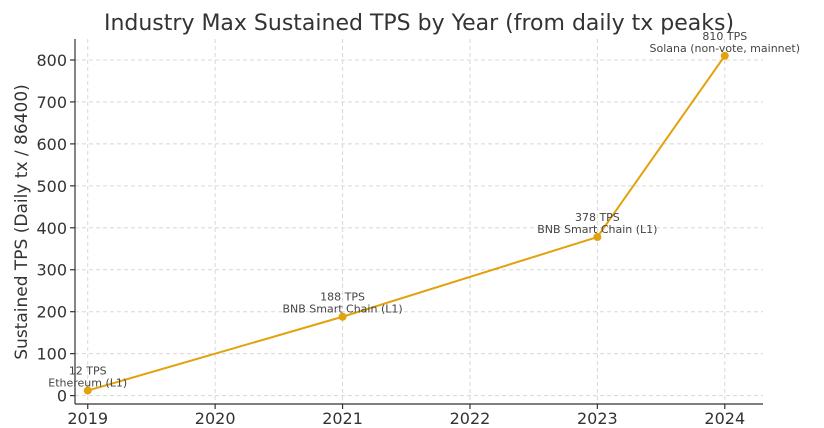  What do you see at coordinates (724, 418) in the screenshot?
I see `x-tick-label: 2024` at bounding box center [724, 418].